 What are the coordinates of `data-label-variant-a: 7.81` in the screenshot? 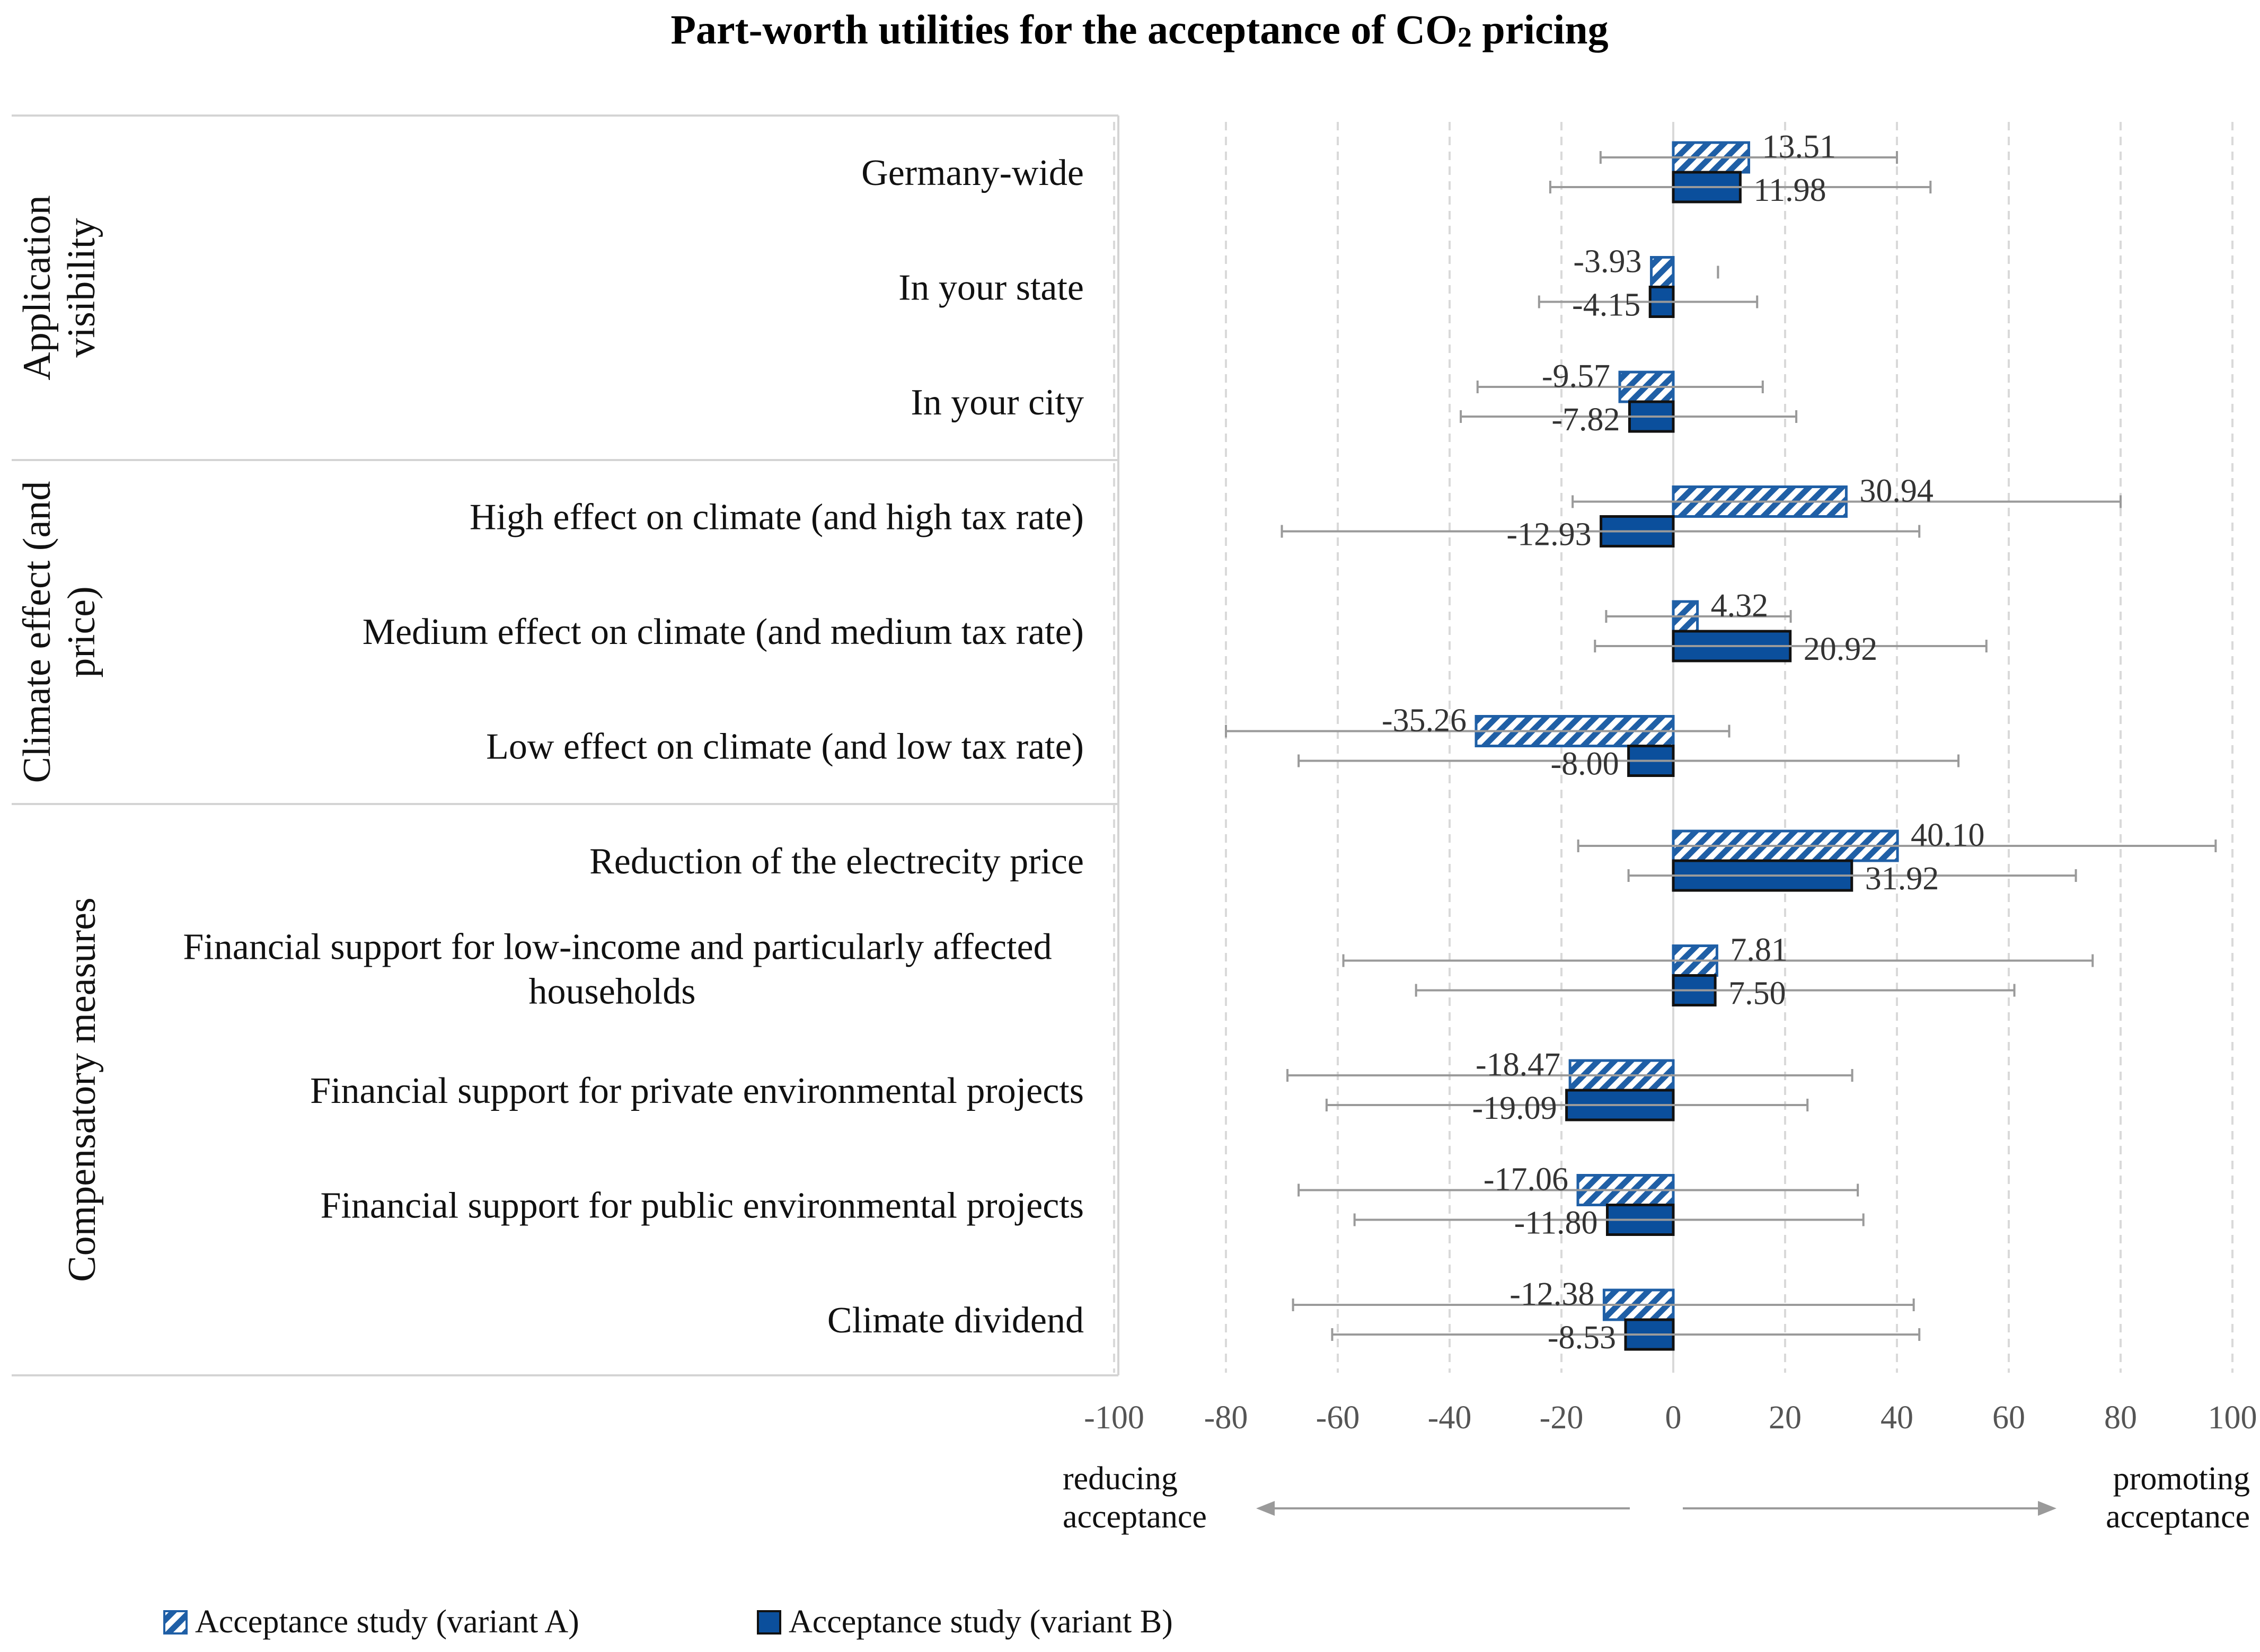 It's located at (1759, 950).